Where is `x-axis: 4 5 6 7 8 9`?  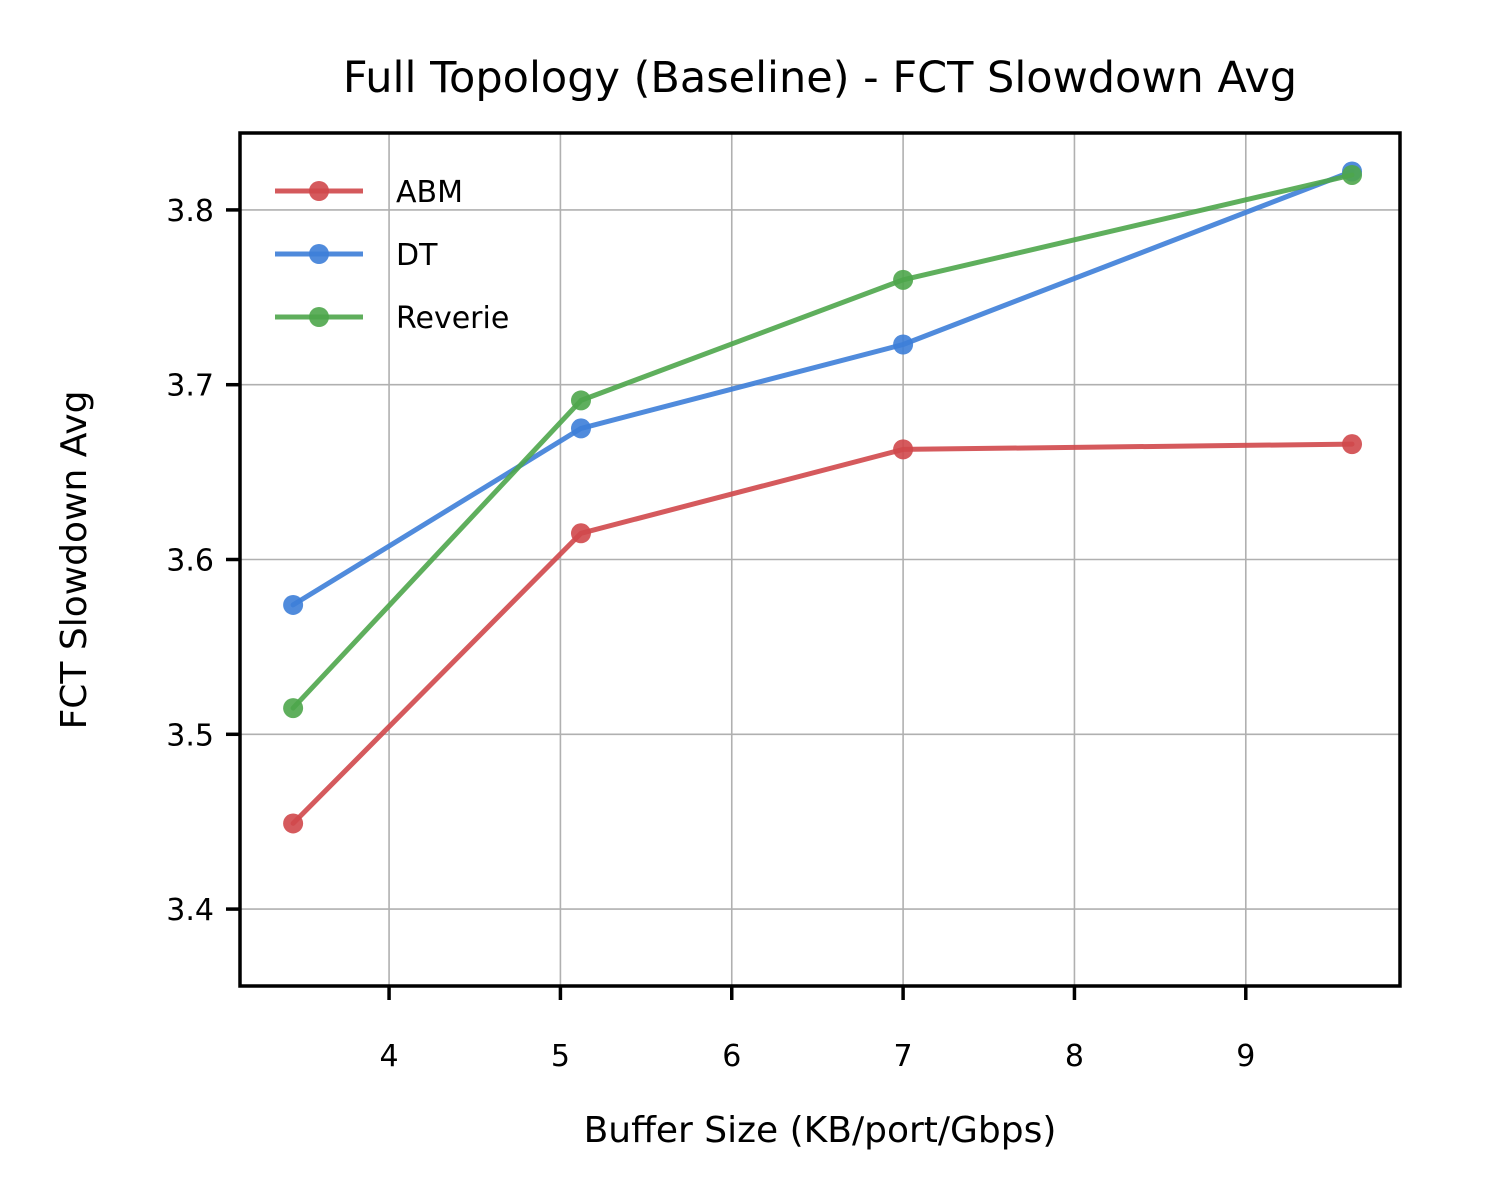 x-axis: 4 5 6 7 8 9 is located at coordinates (817, 1030).